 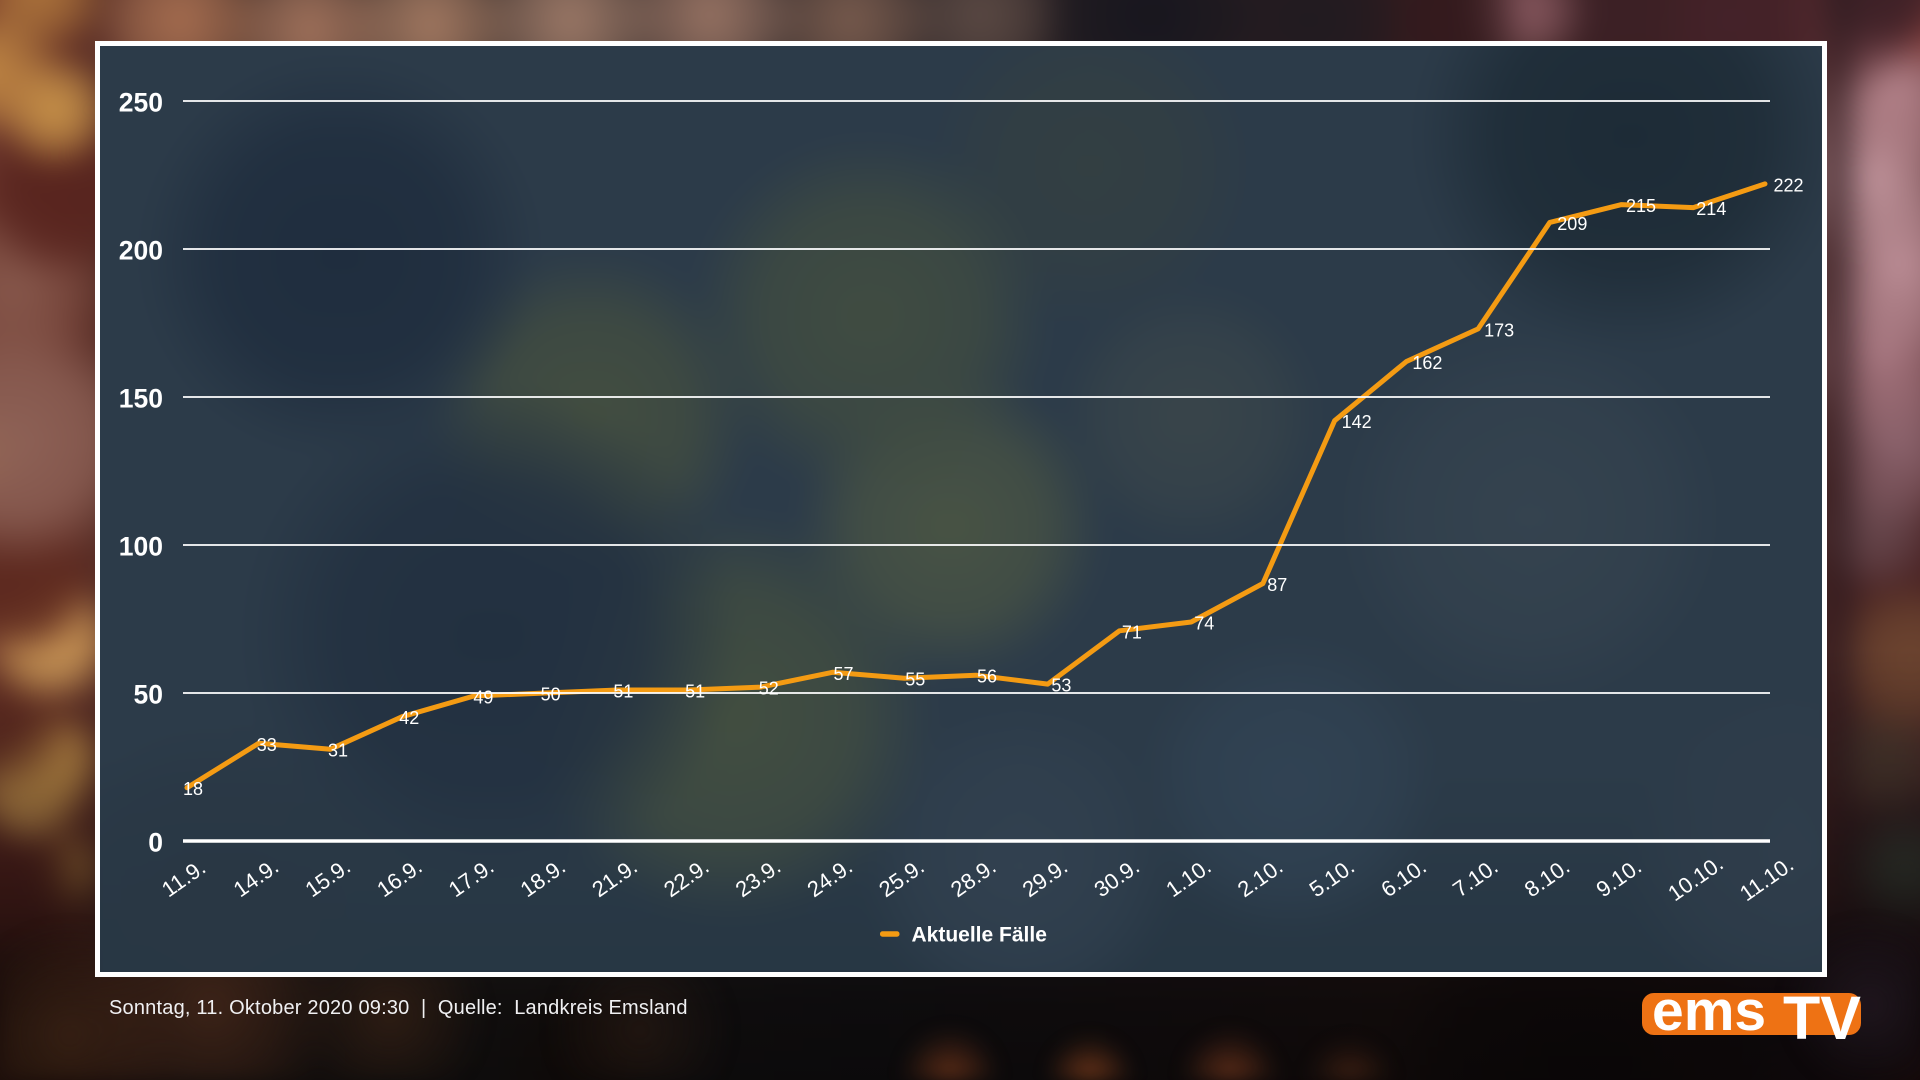 What do you see at coordinates (193, 789) in the screenshot?
I see `svg-text: 18` at bounding box center [193, 789].